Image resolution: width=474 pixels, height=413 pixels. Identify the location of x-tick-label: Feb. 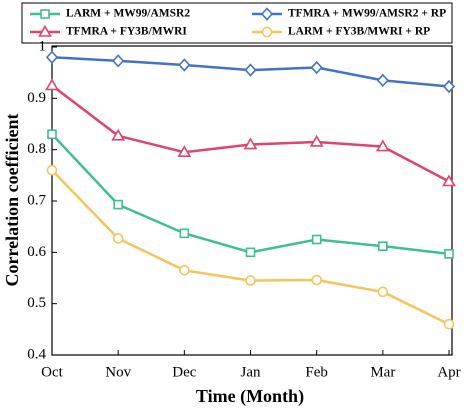
(316, 372).